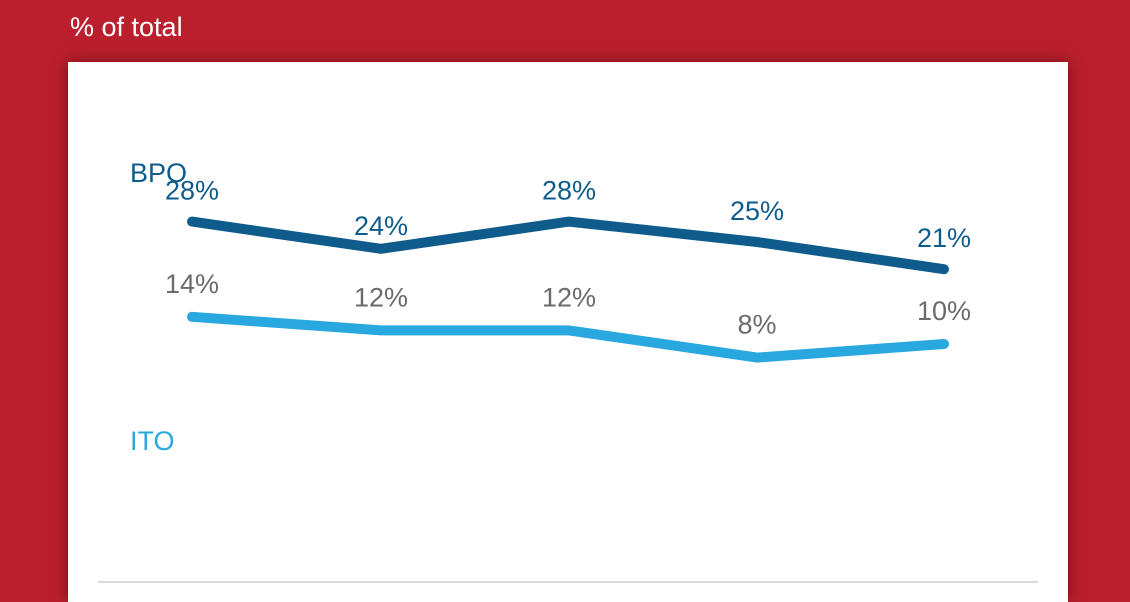  What do you see at coordinates (944, 238) in the screenshot?
I see `data-label: 21%` at bounding box center [944, 238].